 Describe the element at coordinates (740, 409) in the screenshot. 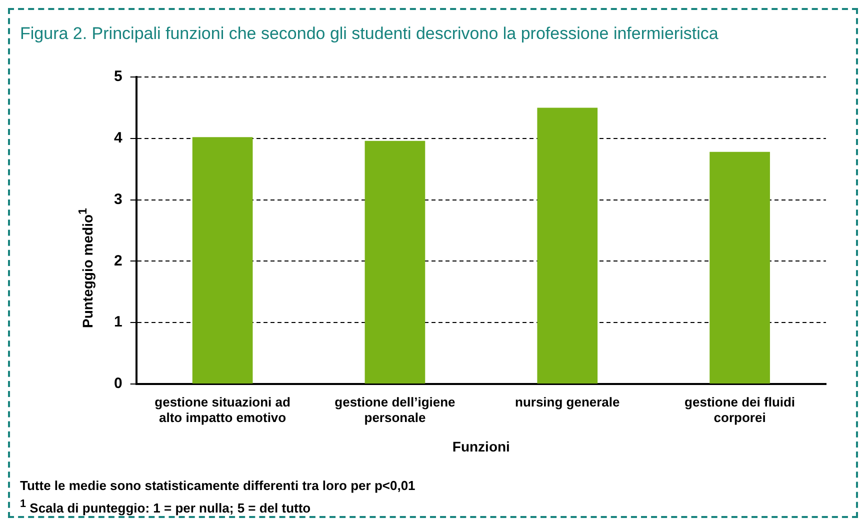

I see `x-tick-label: gestione dei fluidi corporei` at that location.